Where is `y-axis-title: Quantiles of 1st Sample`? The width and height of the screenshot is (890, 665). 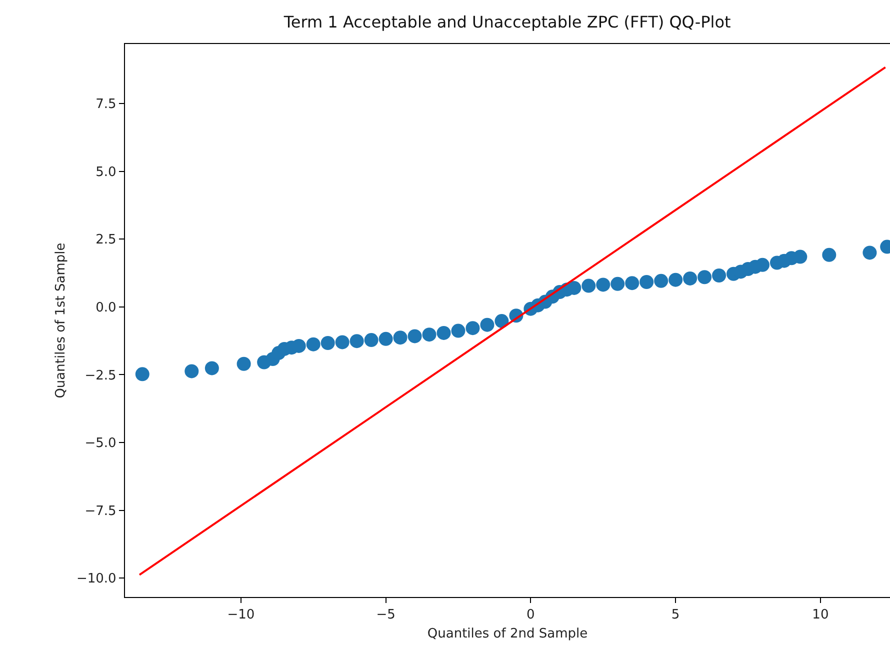 y-axis-title: Quantiles of 1st Sample is located at coordinates (60, 320).